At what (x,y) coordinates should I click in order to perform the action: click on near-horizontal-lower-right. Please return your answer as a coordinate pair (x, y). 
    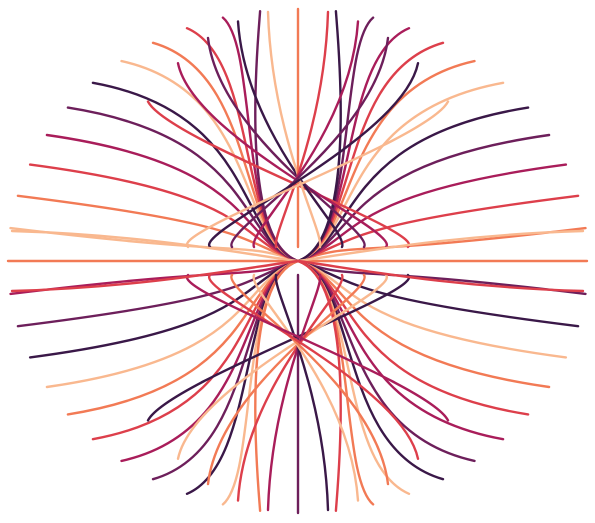
    Looking at the image, I should click on (440, 276).